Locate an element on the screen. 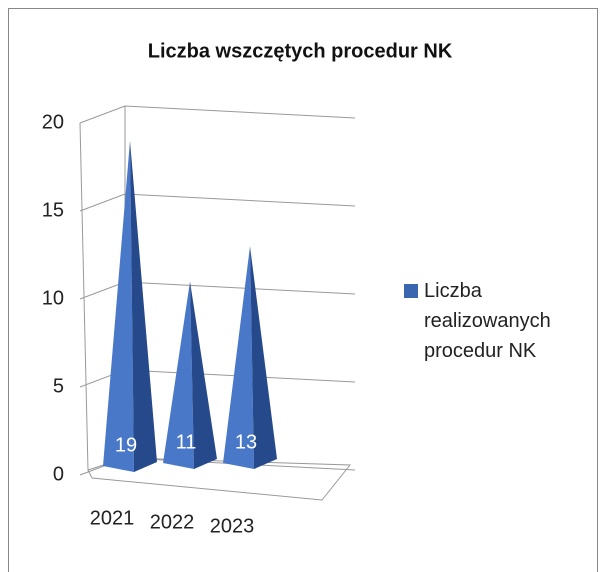 This screenshot has width=602, height=572. legend-label: Liczba realizowanych procedur NK is located at coordinates (487, 321).